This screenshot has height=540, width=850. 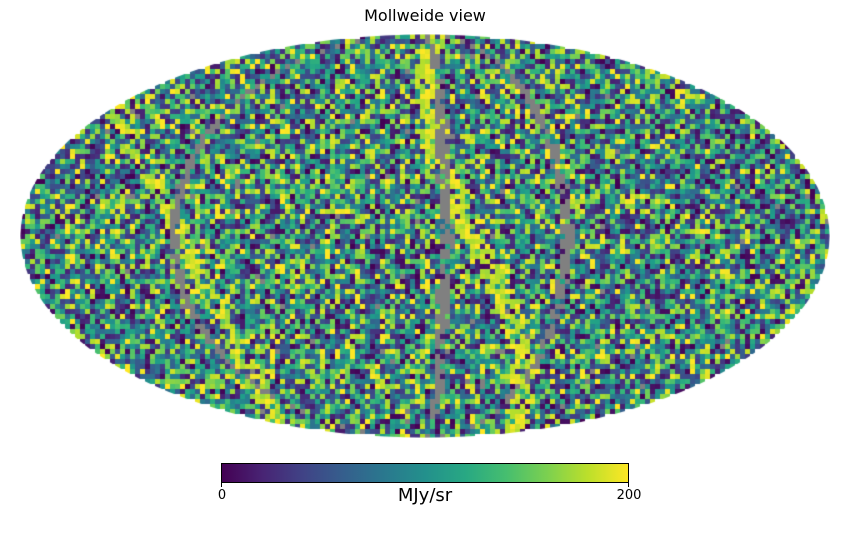 I want to click on colorbar-unit-label: MJy/sr, so click(x=425, y=495).